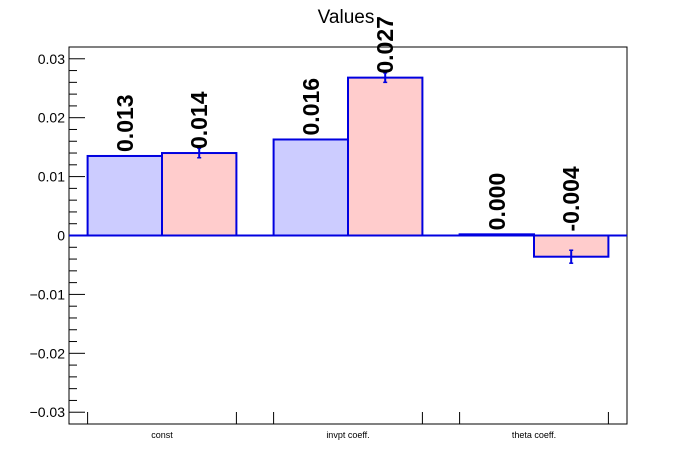  Describe the element at coordinates (48, 294) in the screenshot. I see `y-tick-label: −0.01` at that location.